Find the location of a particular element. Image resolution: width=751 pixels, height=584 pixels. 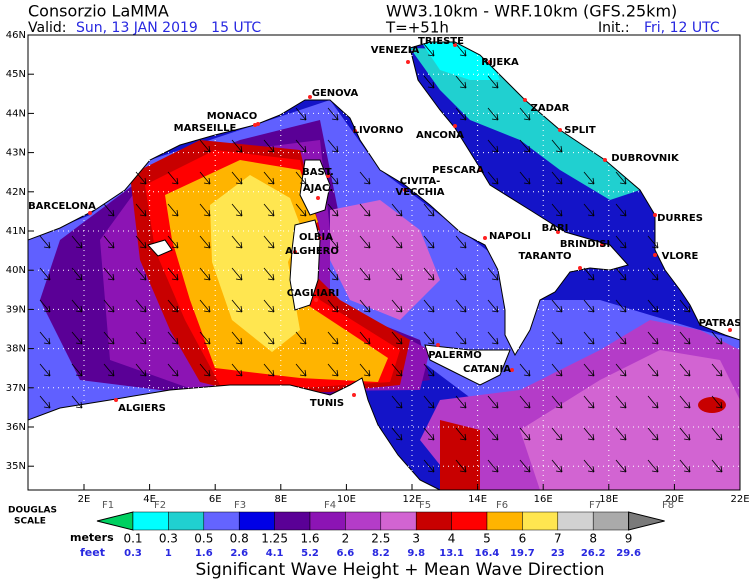

lat-label: 41N is located at coordinates (16, 231).